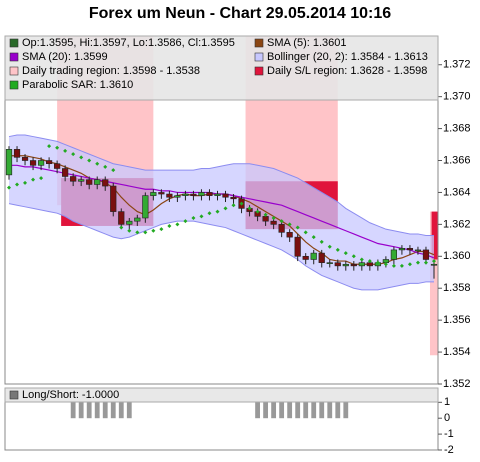  What do you see at coordinates (457, 288) in the screenshot?
I see `y-tick-label: 1.358` at bounding box center [457, 288].